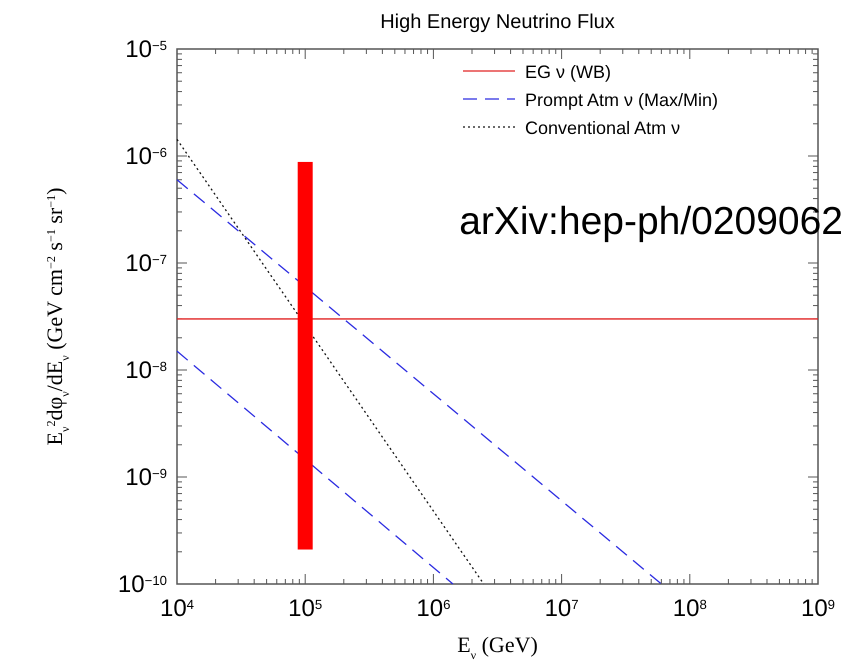  Describe the element at coordinates (621, 100) in the screenshot. I see `legend-label: Prompt Atm ν (Max/Min)` at that location.